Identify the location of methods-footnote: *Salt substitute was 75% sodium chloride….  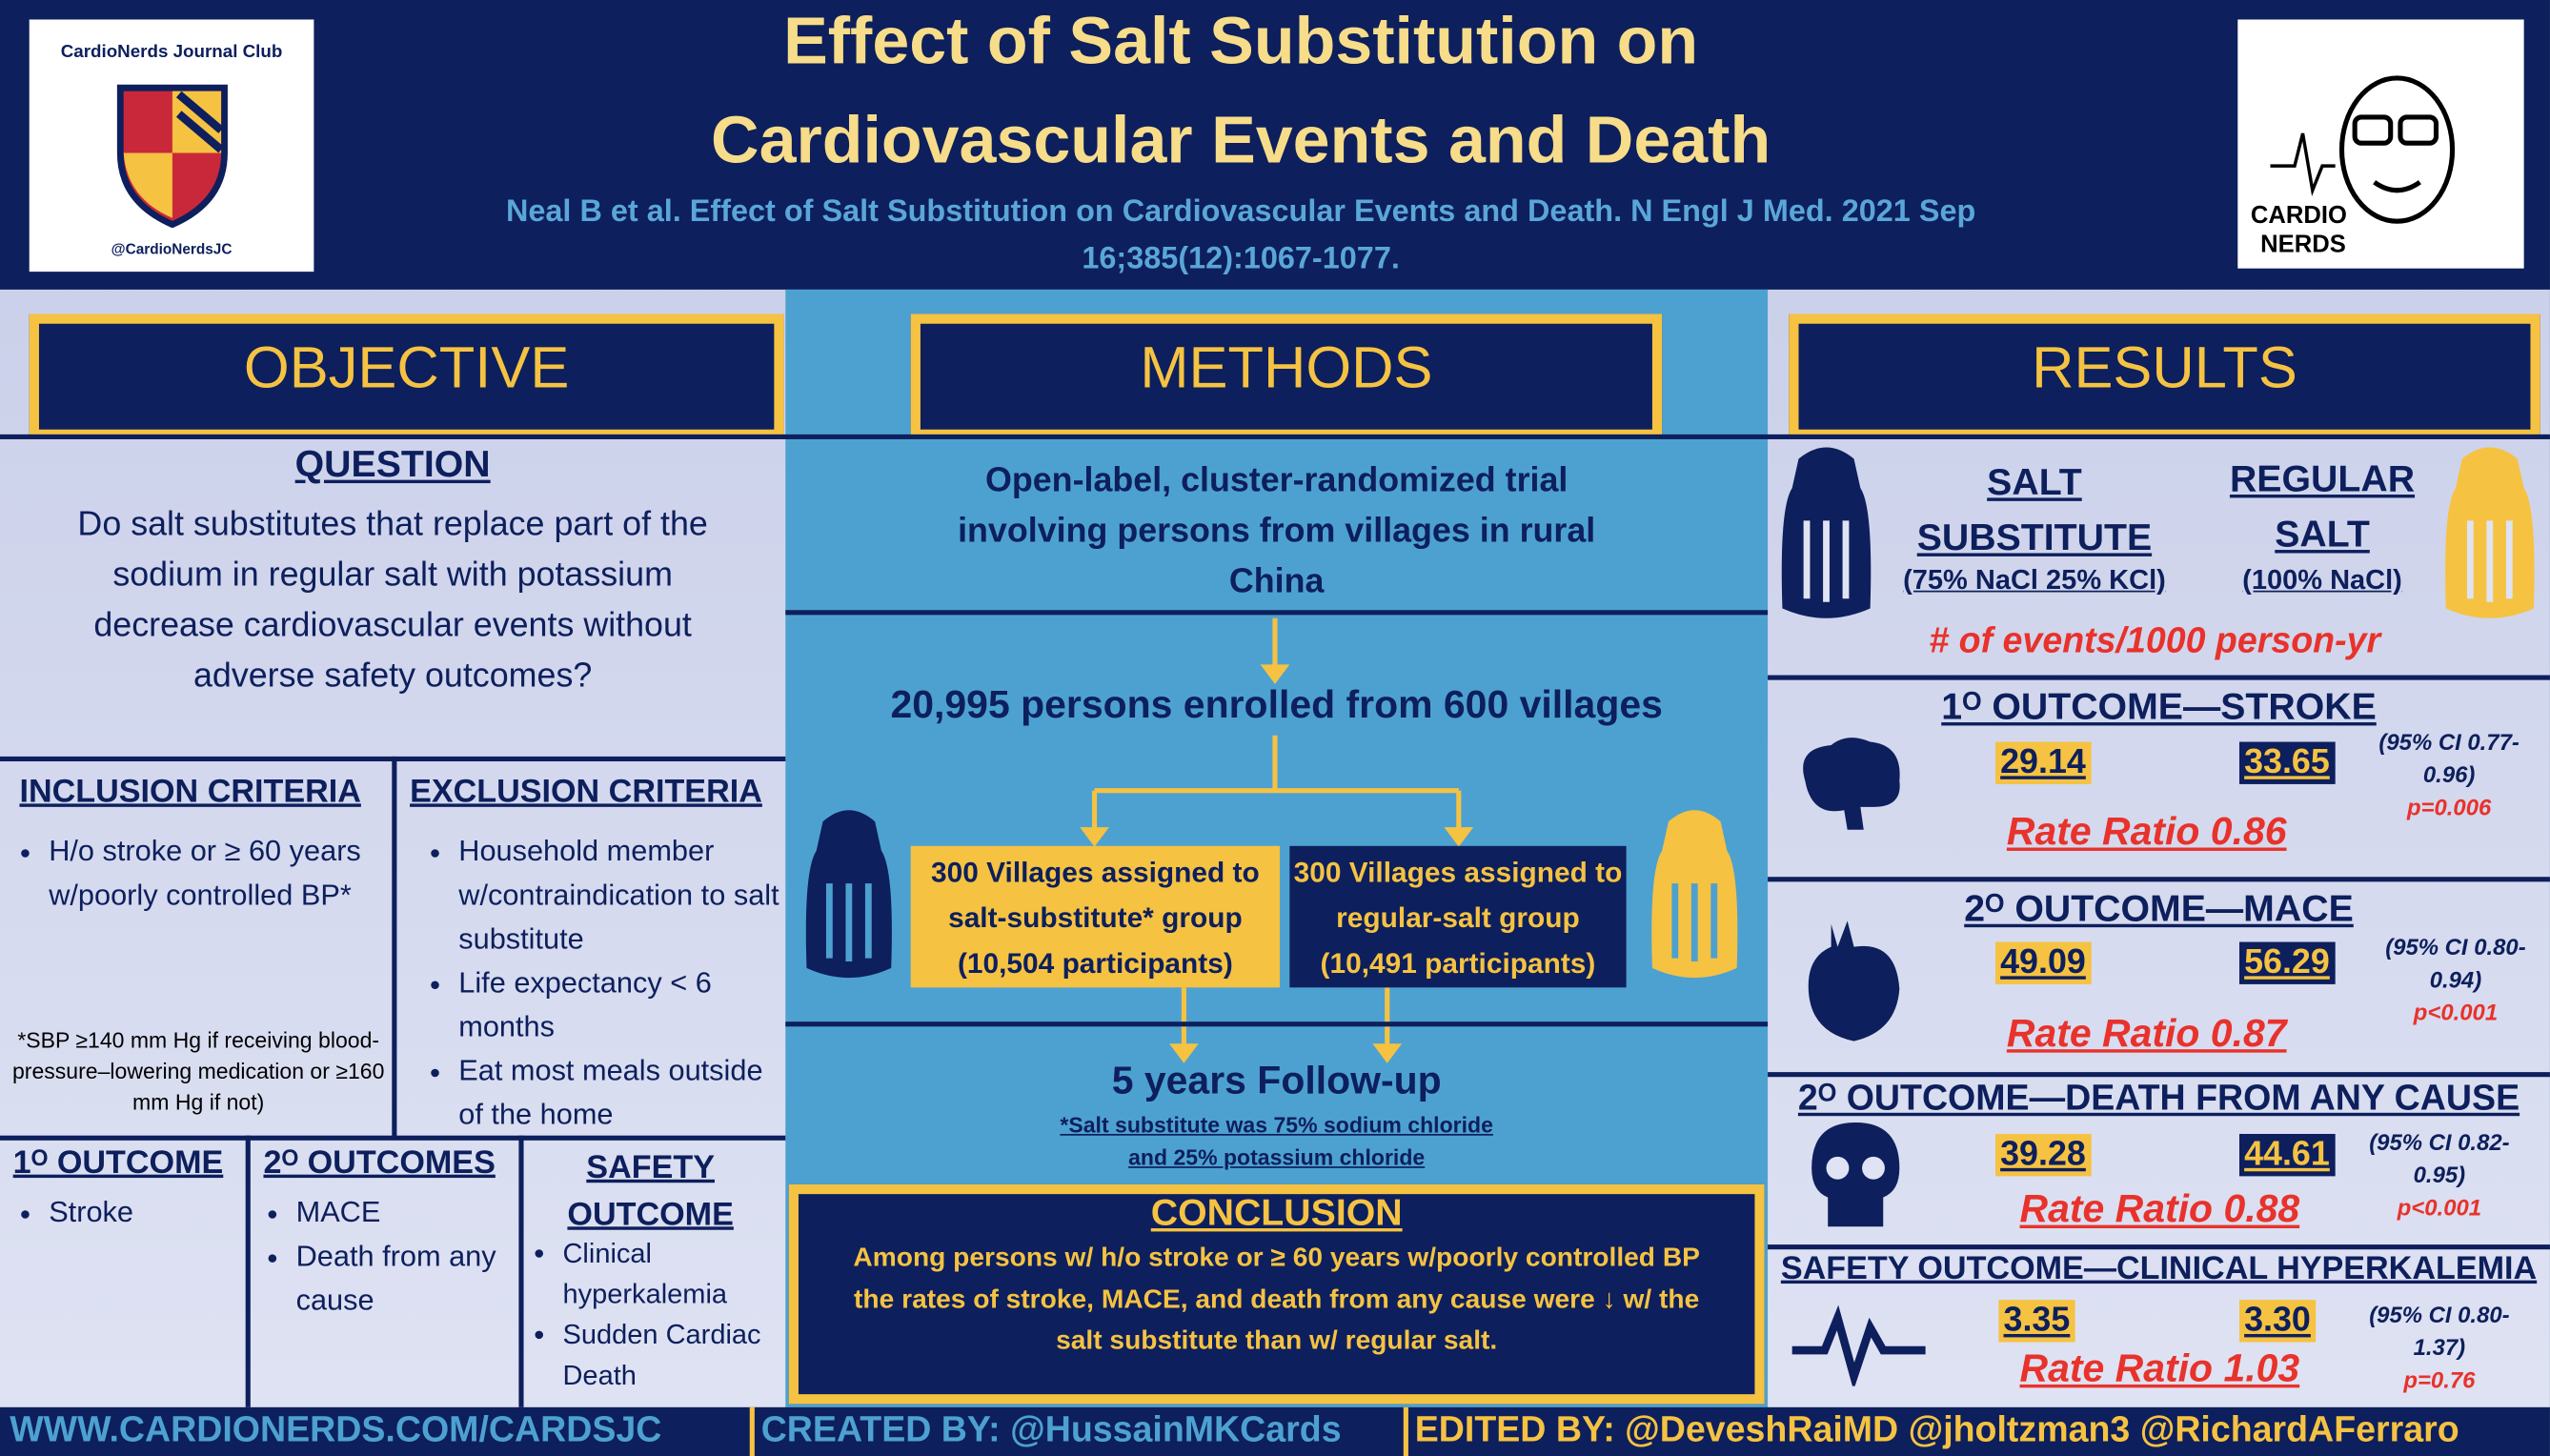
(1276, 1141).